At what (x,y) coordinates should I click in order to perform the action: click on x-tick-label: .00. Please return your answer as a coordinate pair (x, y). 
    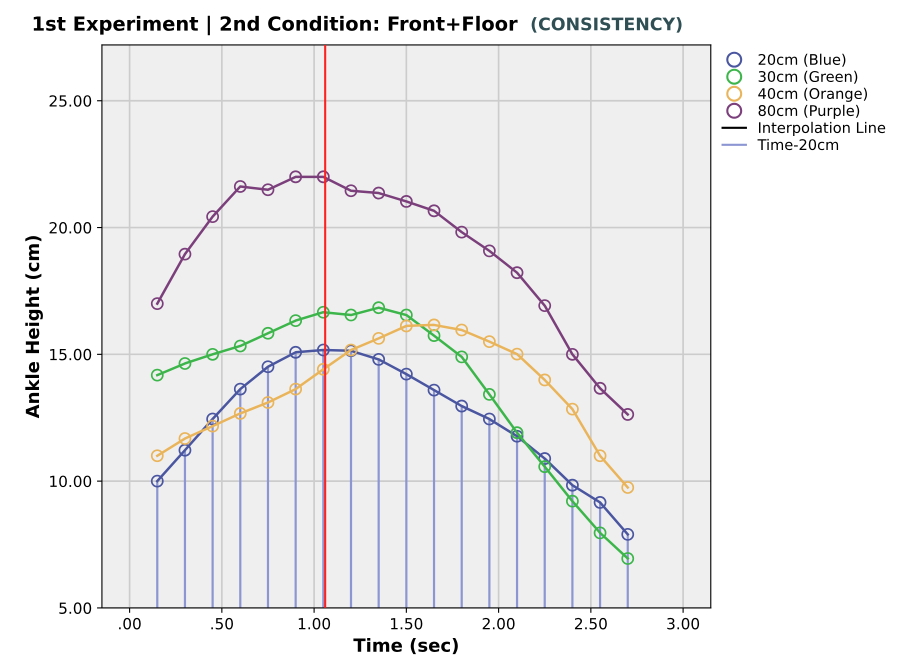
    Looking at the image, I should click on (130, 624).